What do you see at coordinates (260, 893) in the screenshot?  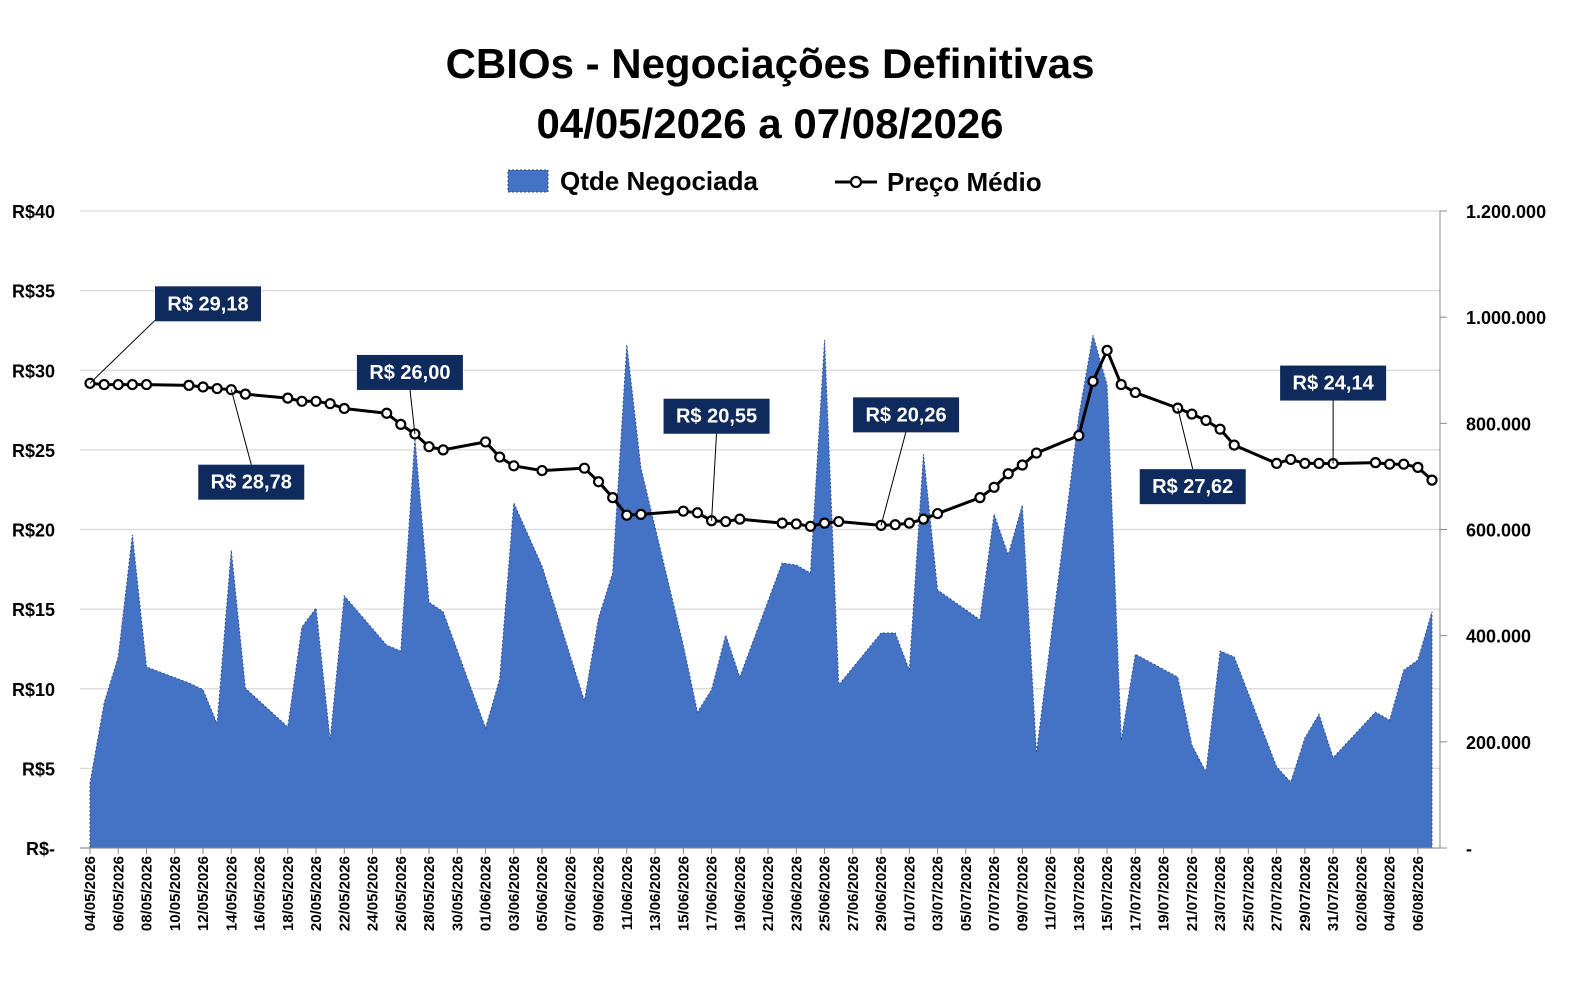 I see `x-tick-label: 16/05/2026` at bounding box center [260, 893].